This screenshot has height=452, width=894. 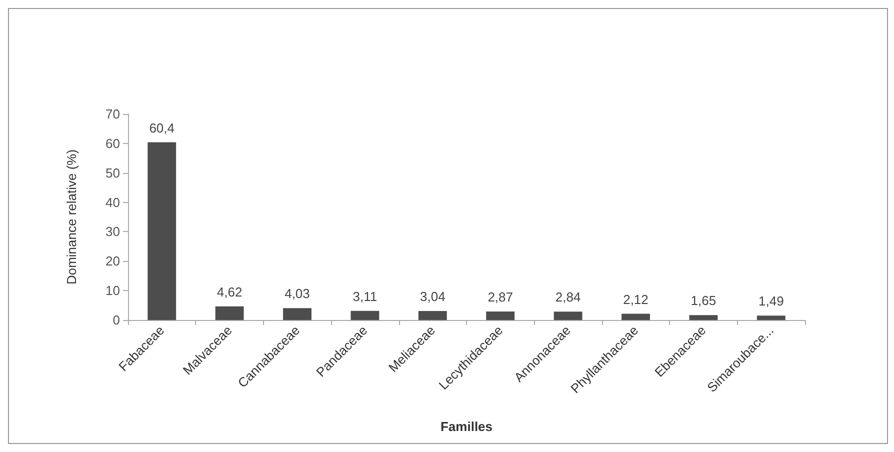 What do you see at coordinates (113, 172) in the screenshot?
I see `y-tick-label: 50` at bounding box center [113, 172].